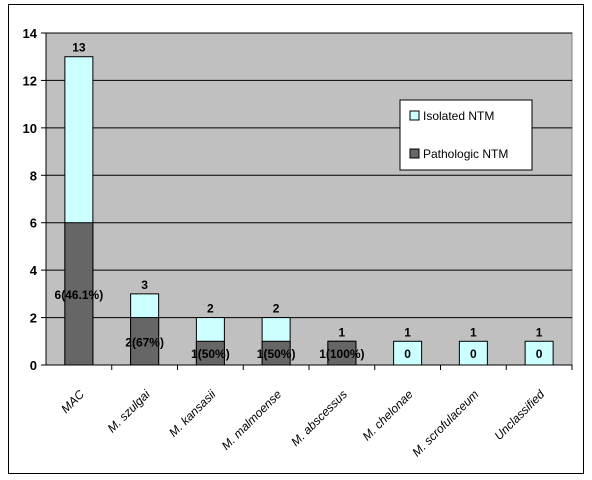 Image resolution: width=592 pixels, height=480 pixels. What do you see at coordinates (33, 175) in the screenshot?
I see `y-tick-label: 8` at bounding box center [33, 175].